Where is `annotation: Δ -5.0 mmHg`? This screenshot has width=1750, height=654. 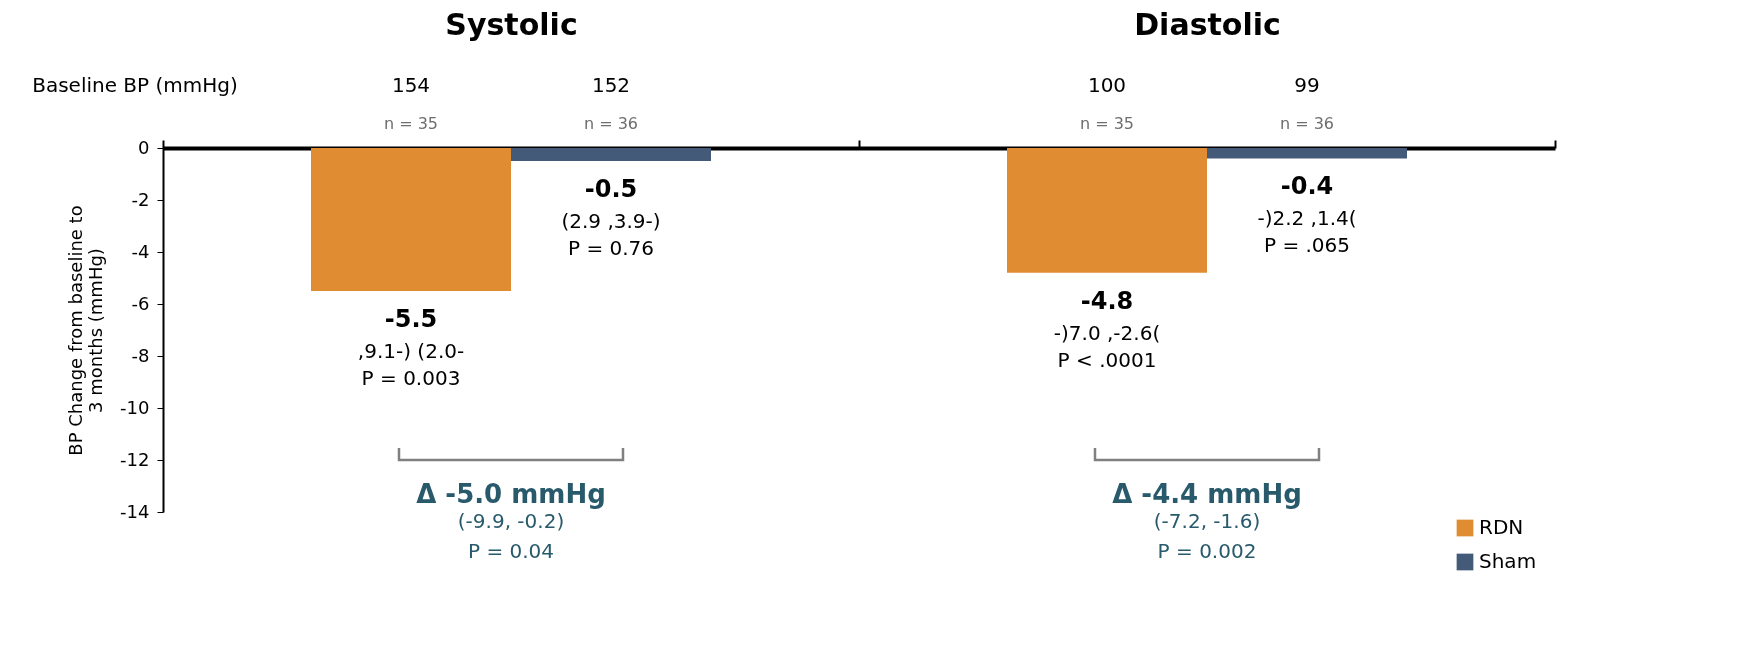 annotation: Δ -5.0 mmHg is located at coordinates (511, 494).